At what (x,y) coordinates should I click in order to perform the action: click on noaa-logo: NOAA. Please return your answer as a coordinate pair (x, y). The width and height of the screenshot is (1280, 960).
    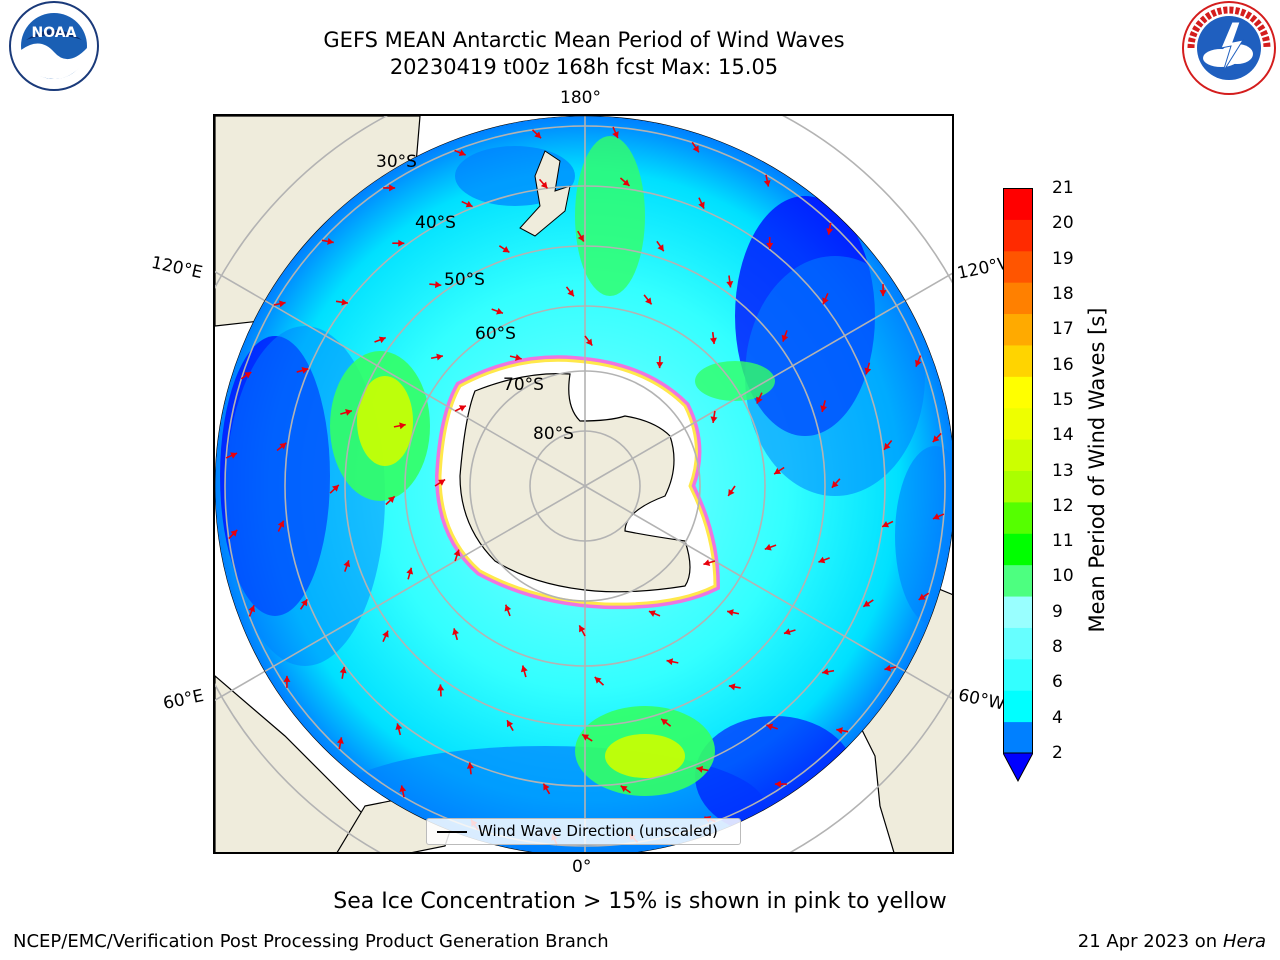
    Looking at the image, I should click on (53, 50).